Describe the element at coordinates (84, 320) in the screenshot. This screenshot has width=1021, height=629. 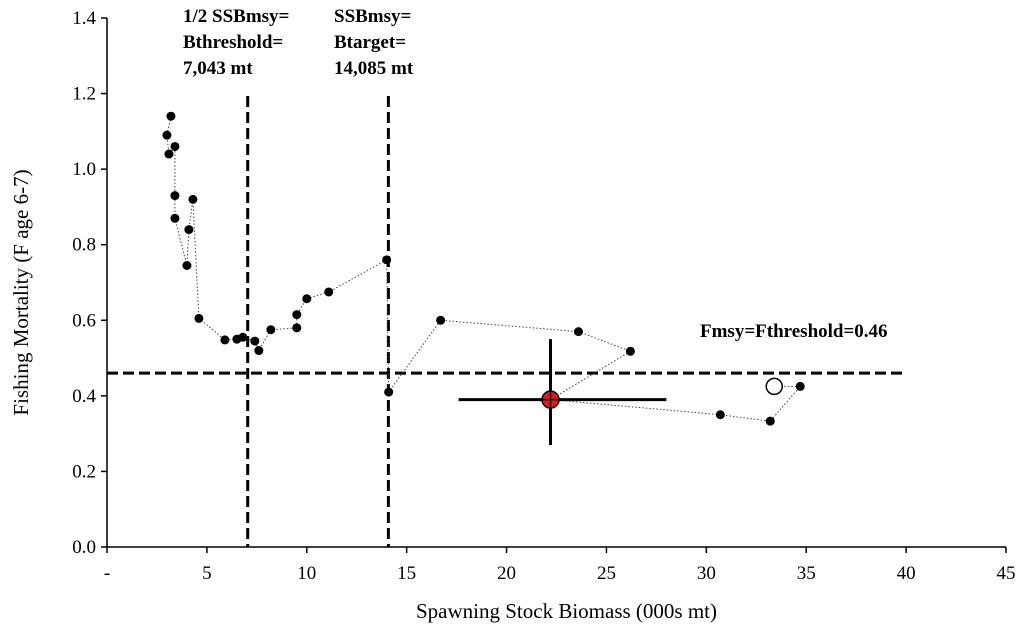
I see `y-tick-label: 0.6` at that location.